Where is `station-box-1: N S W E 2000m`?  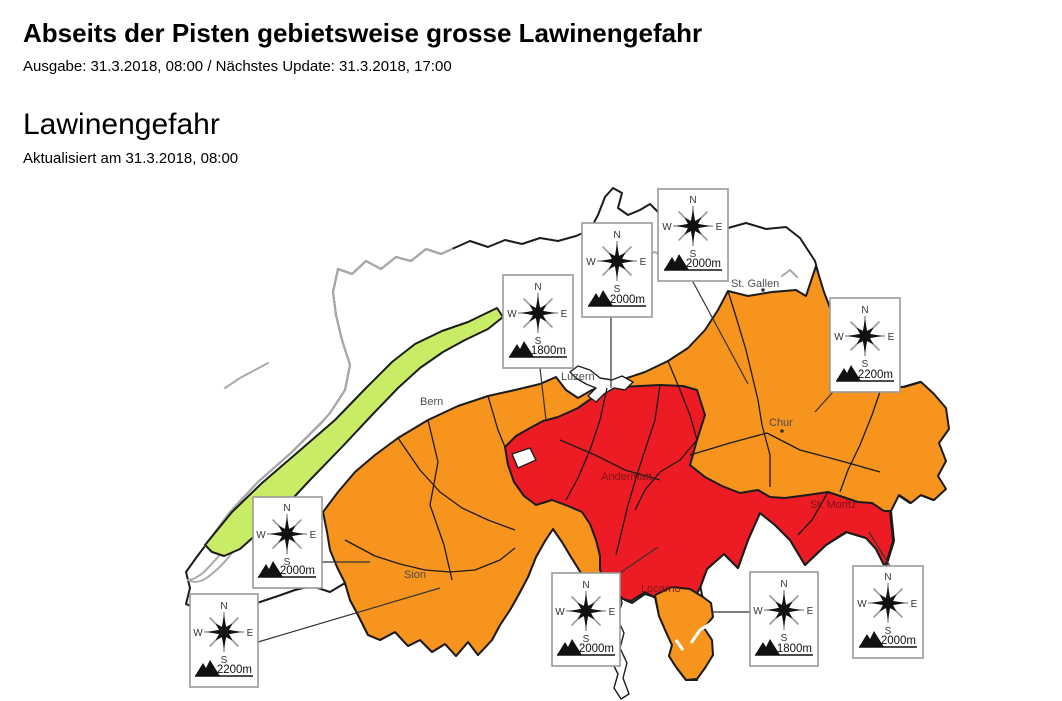
station-box-1: N S W E 2000m is located at coordinates (693, 235).